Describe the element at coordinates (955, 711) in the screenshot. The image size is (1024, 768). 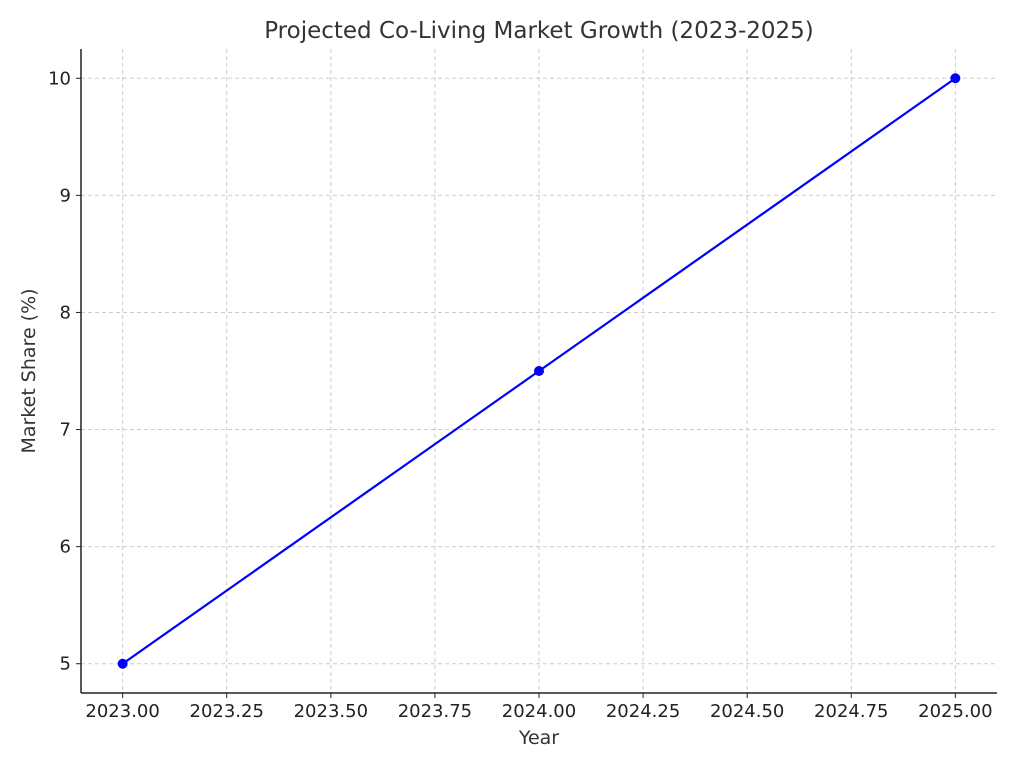
I see `x-tick-label: 2025.00` at that location.